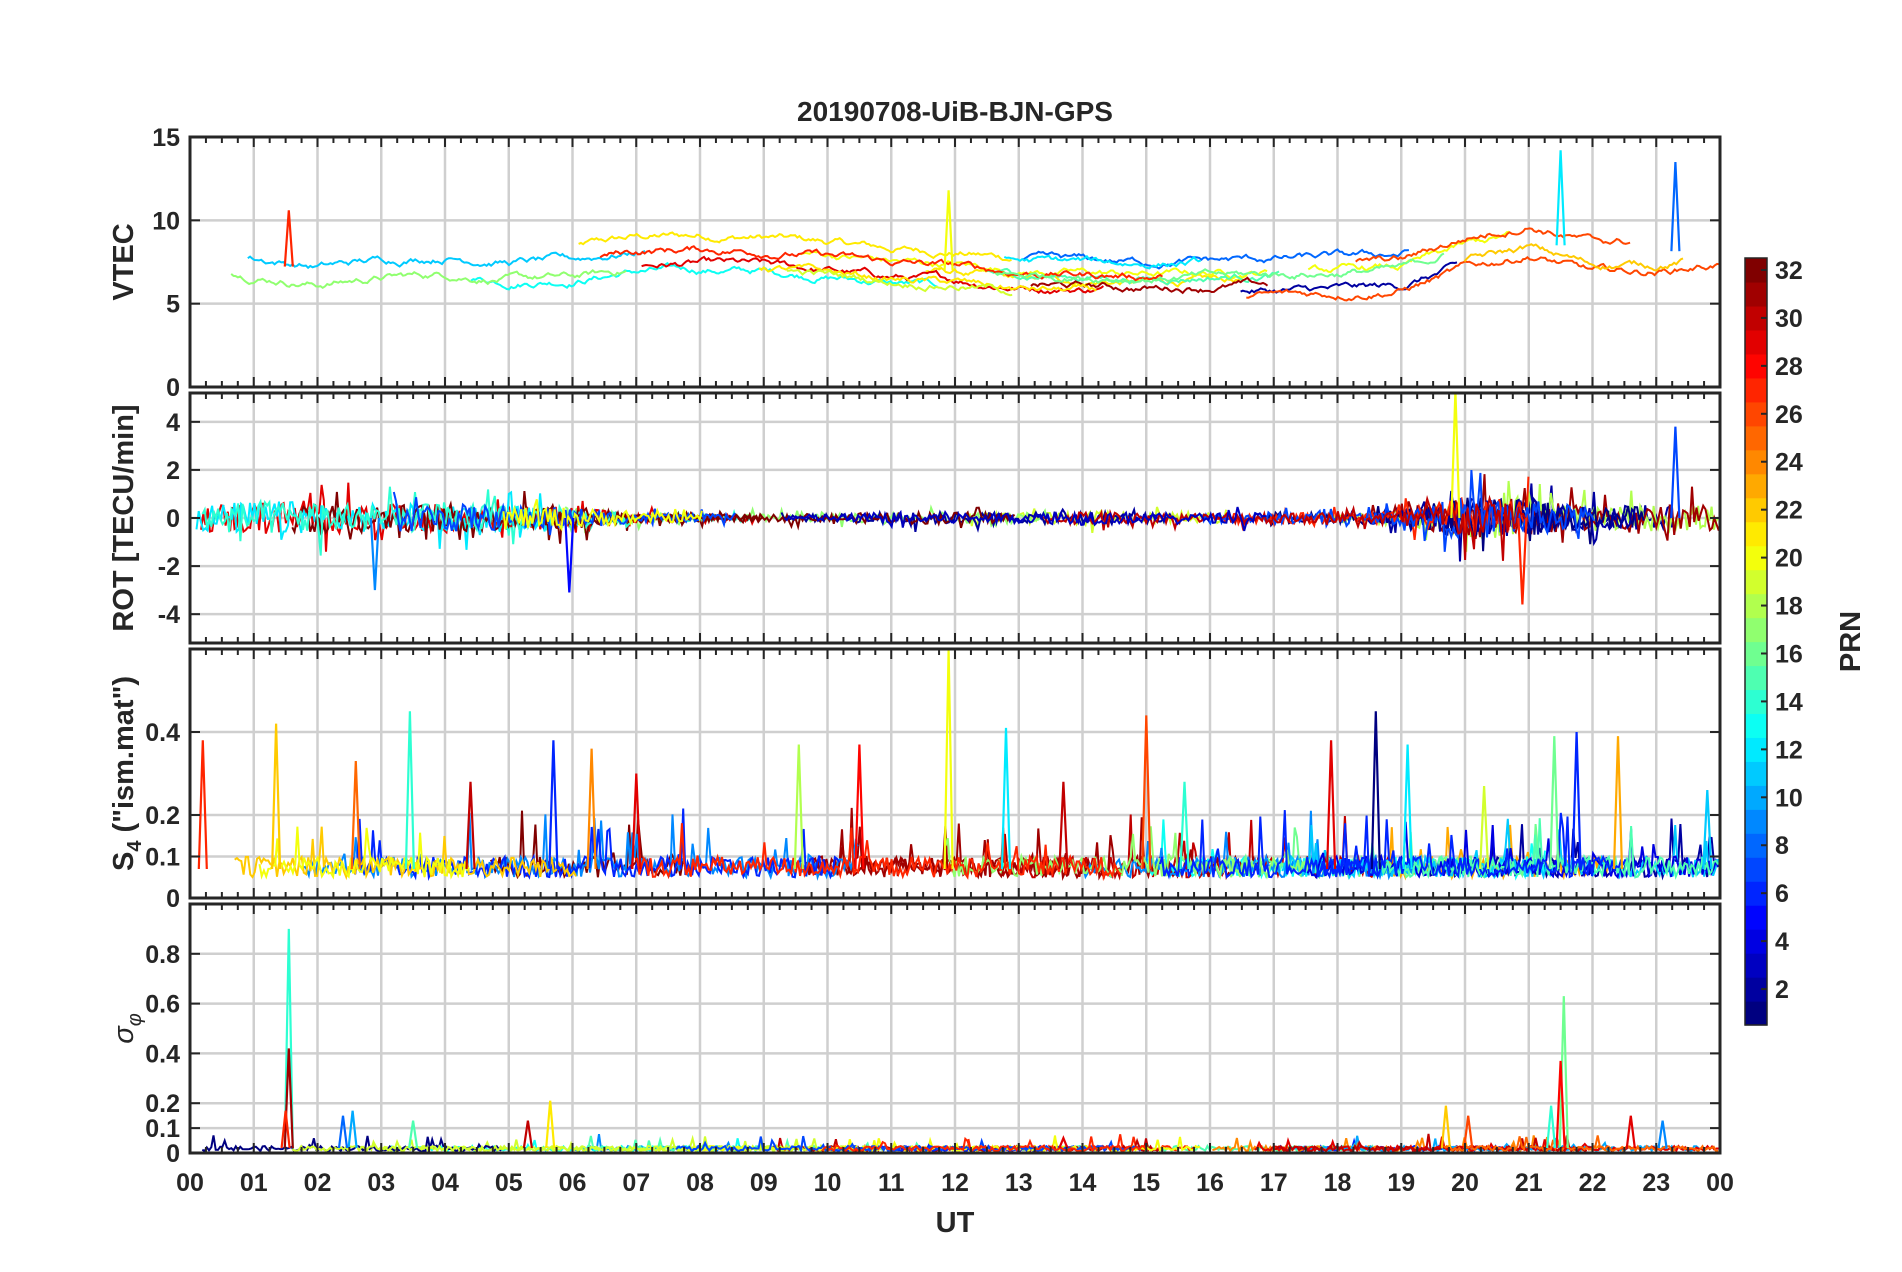 This screenshot has height=1272, width=1902. Describe the element at coordinates (162, 1054) in the screenshot. I see `y-tick-label: 0.4` at that location.